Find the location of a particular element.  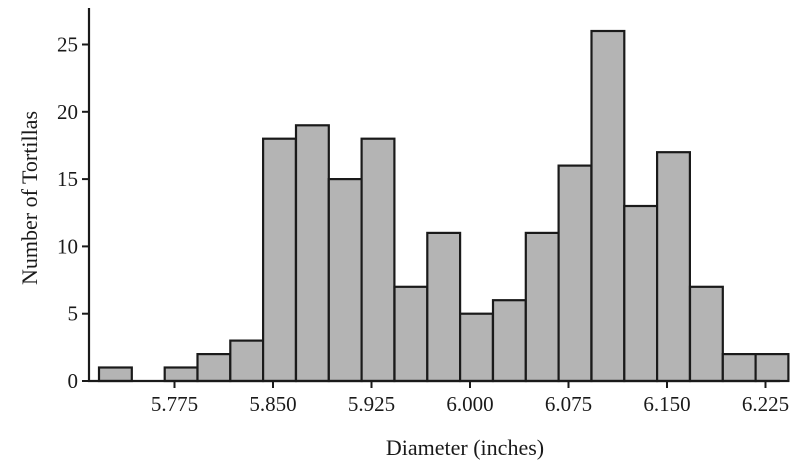

x-axis-ticks: 5.775 5.850 5.925 6.000 6.075 6.150 6.225 is located at coordinates (470, 398).